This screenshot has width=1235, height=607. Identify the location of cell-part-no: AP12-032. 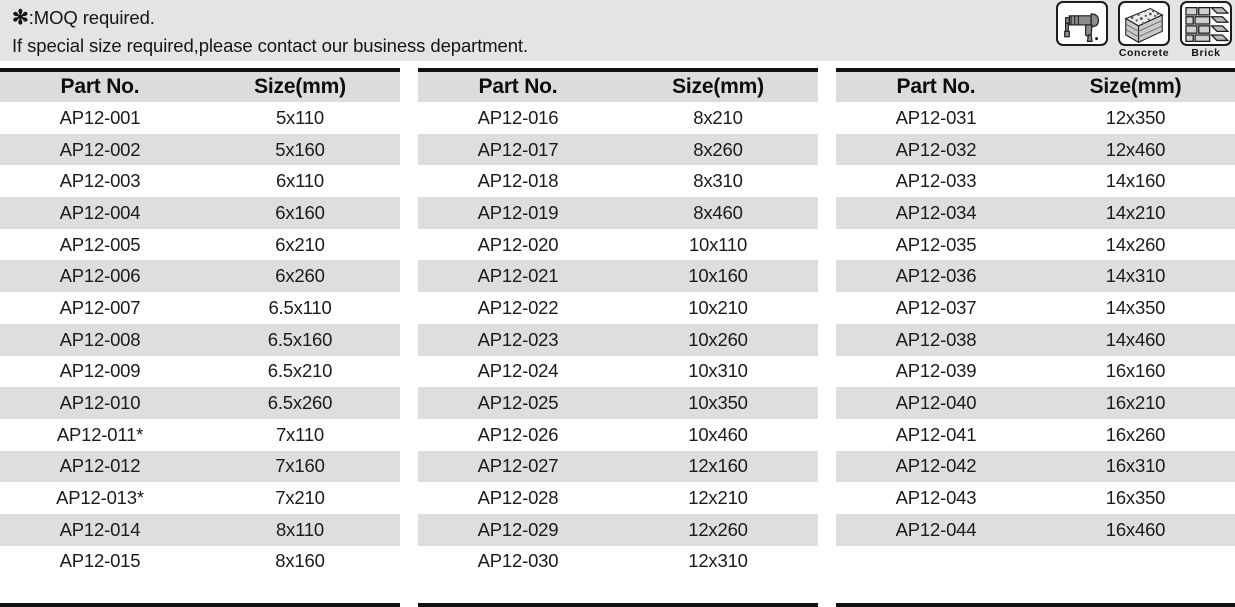
(936, 149).